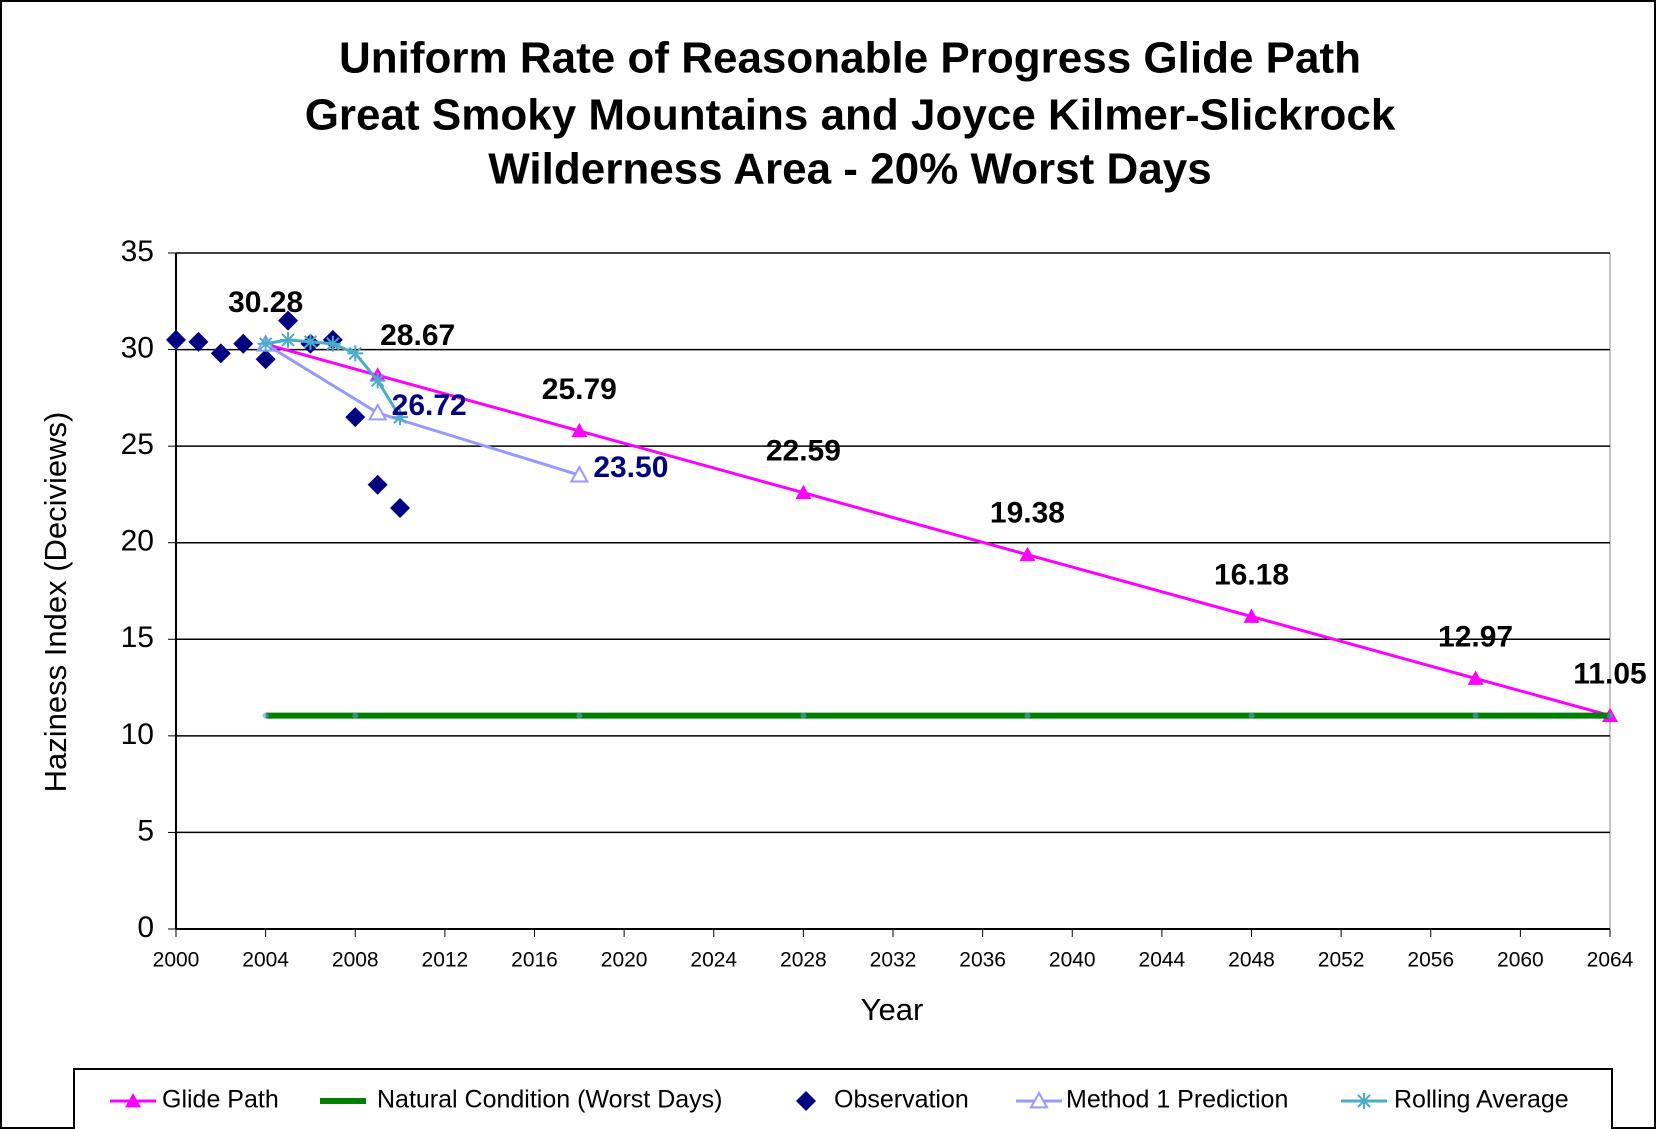 This screenshot has height=1129, width=1656. Describe the element at coordinates (1162, 960) in the screenshot. I see `x-tick-label: 2044` at that location.